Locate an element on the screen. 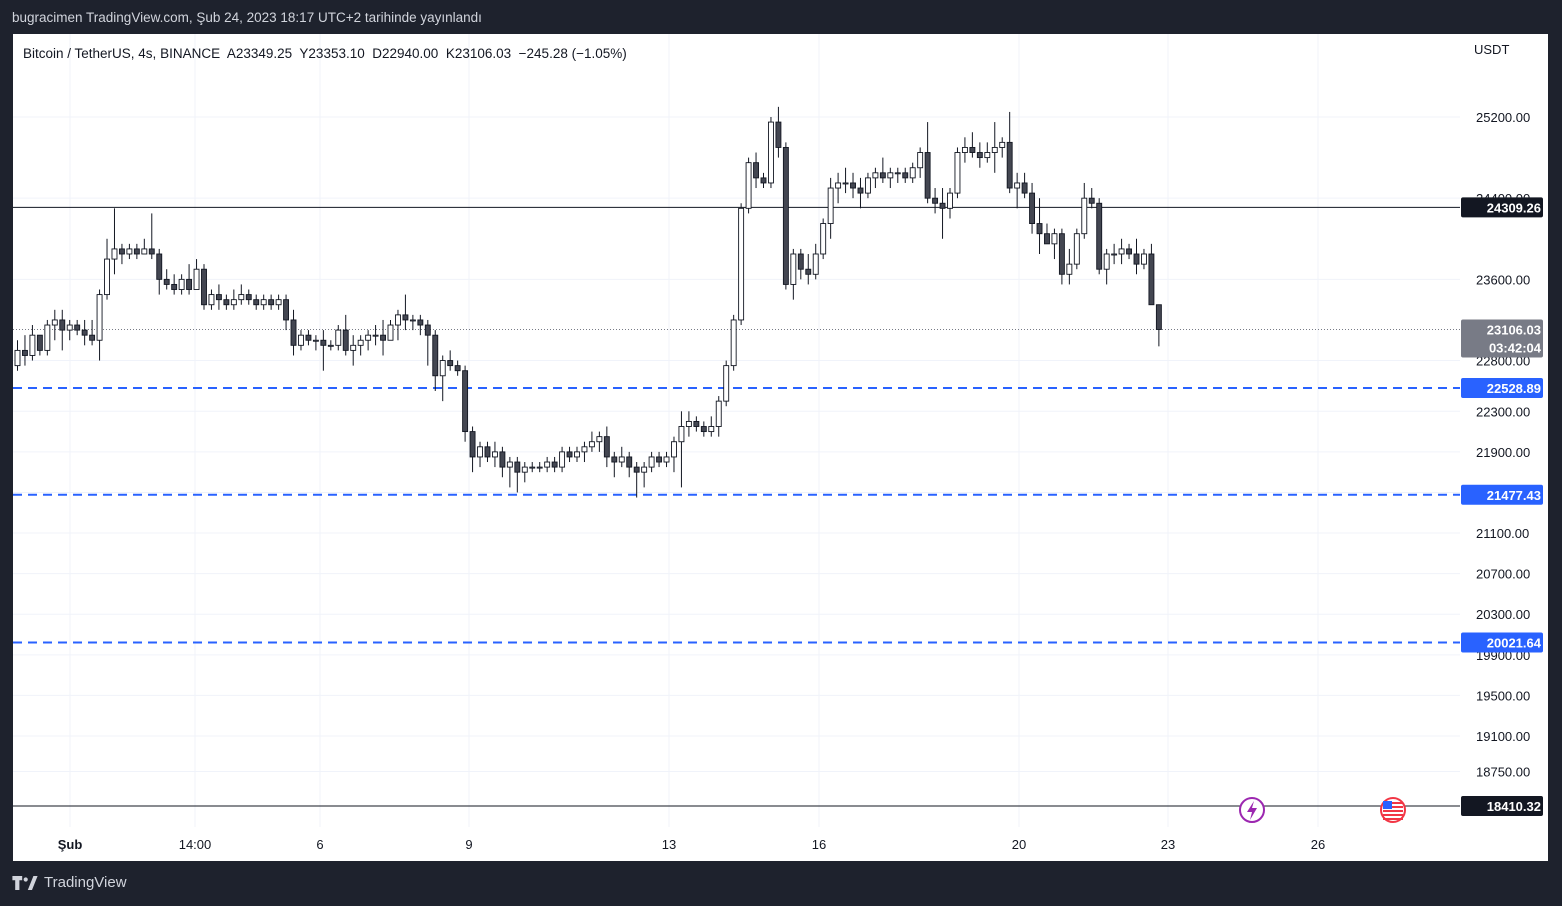 This screenshot has width=1562, height=906. dashed-level-label: 21477.43 is located at coordinates (1514, 495).